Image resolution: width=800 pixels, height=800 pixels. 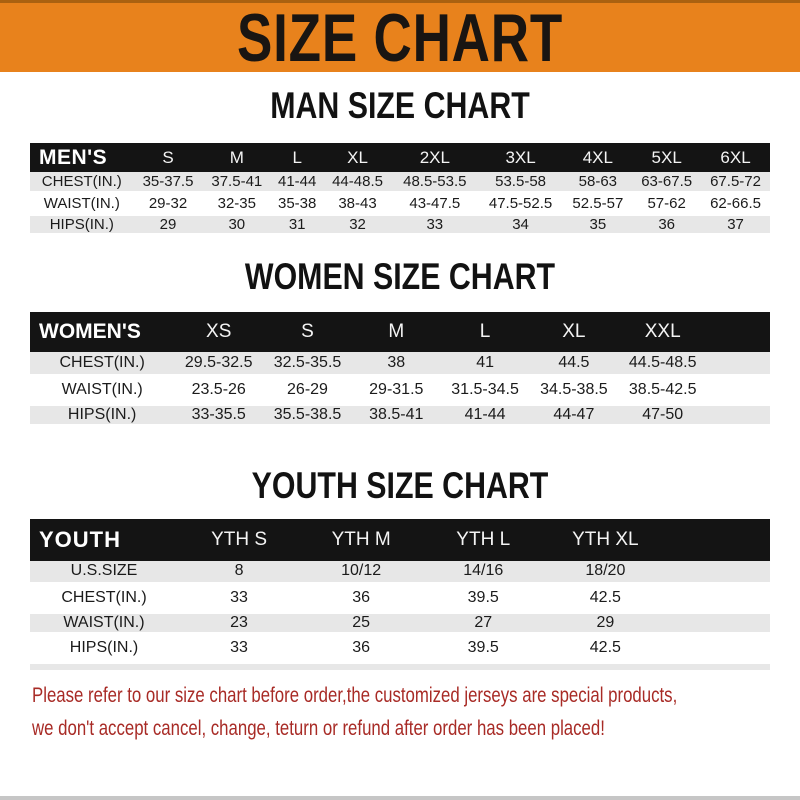 What do you see at coordinates (237, 224) in the screenshot?
I see `value-cell: 30` at bounding box center [237, 224].